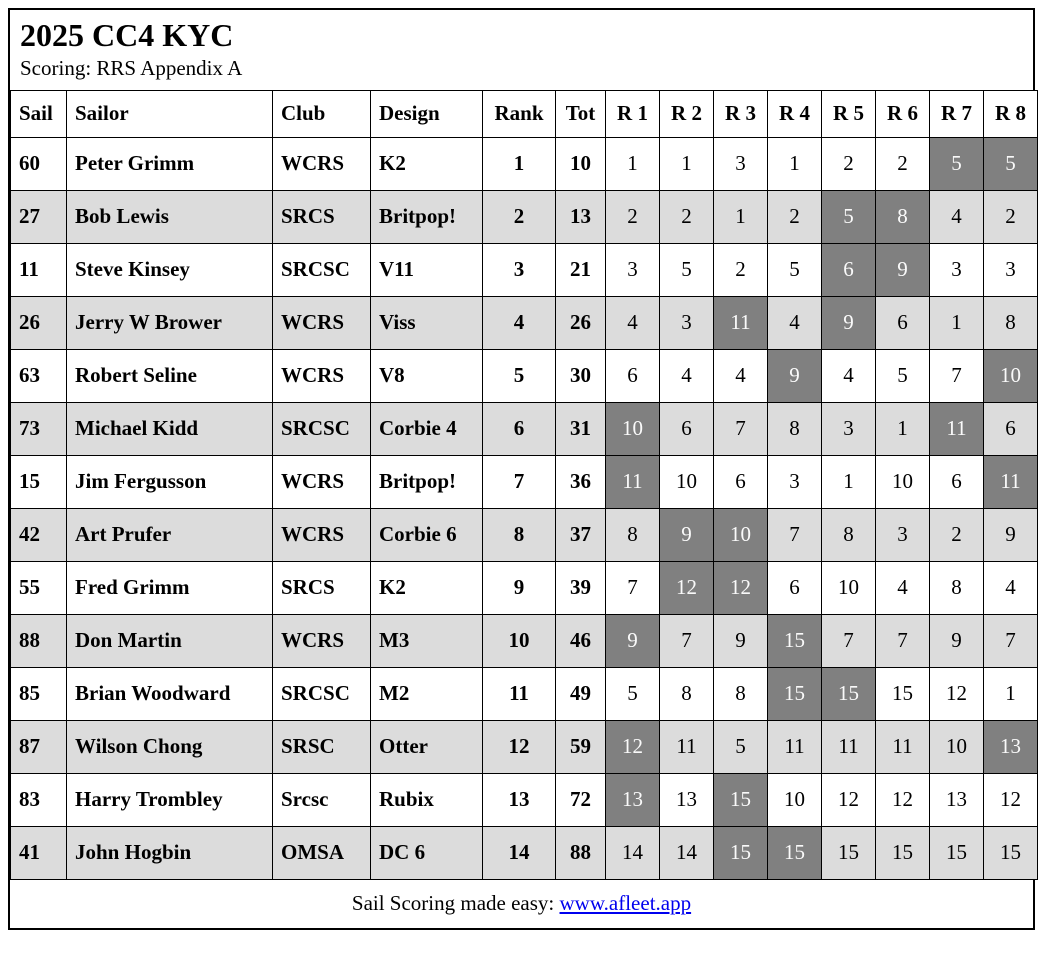 The width and height of the screenshot is (1043, 962). I want to click on cell-sail: 55, so click(38, 587).